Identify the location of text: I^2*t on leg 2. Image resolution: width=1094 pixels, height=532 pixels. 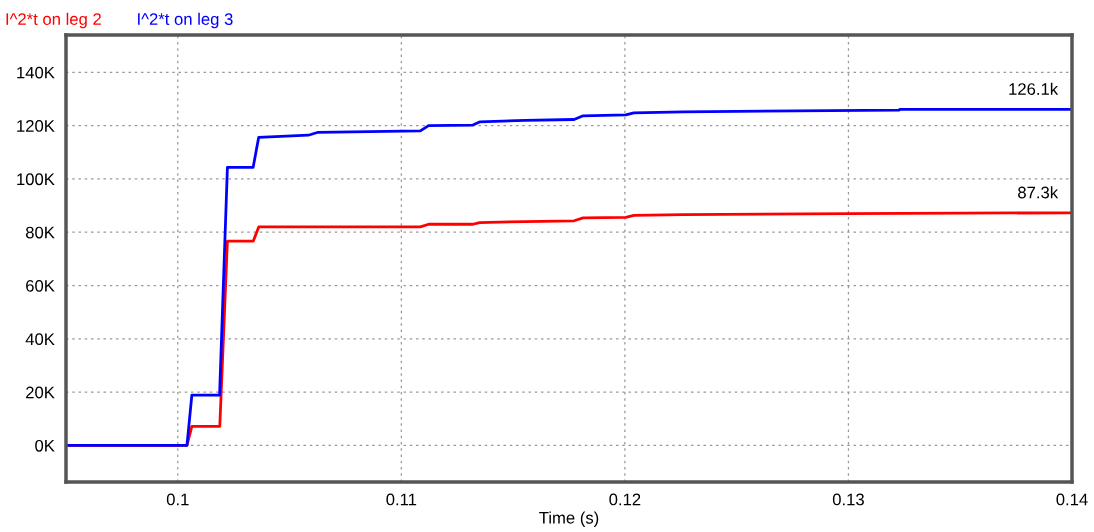
(53, 20).